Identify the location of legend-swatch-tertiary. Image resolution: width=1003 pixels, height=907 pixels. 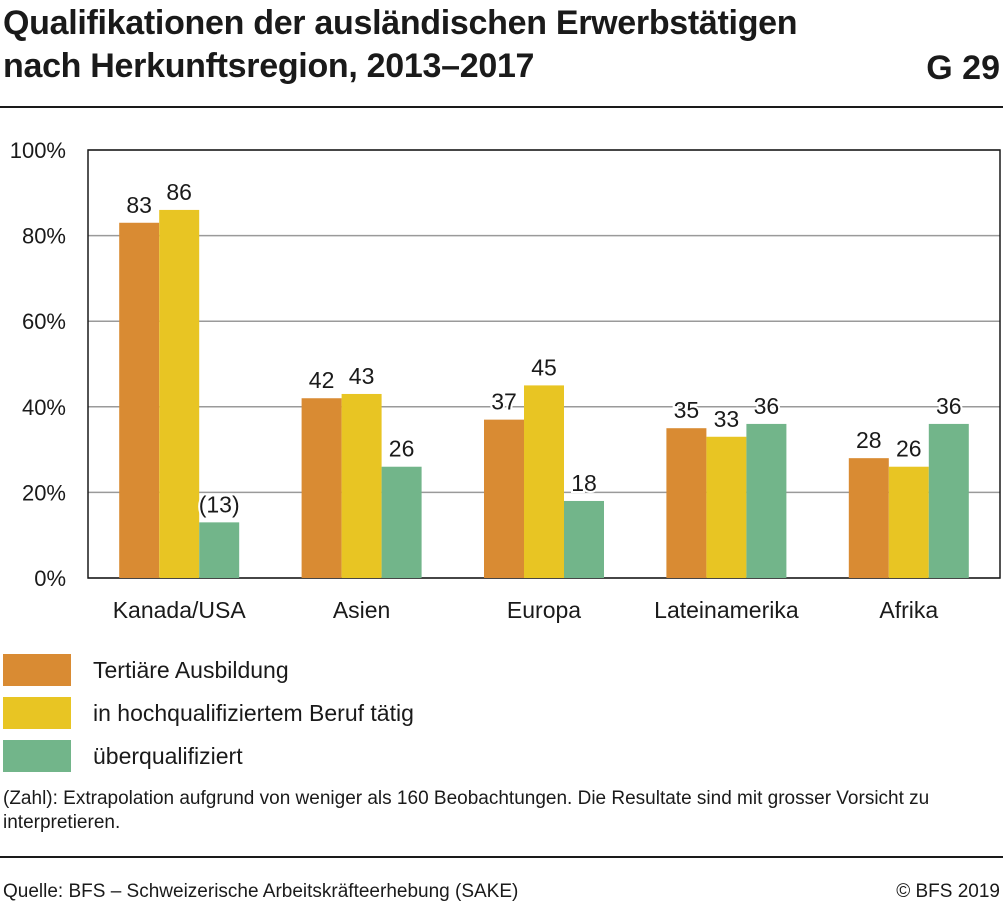
(37, 670).